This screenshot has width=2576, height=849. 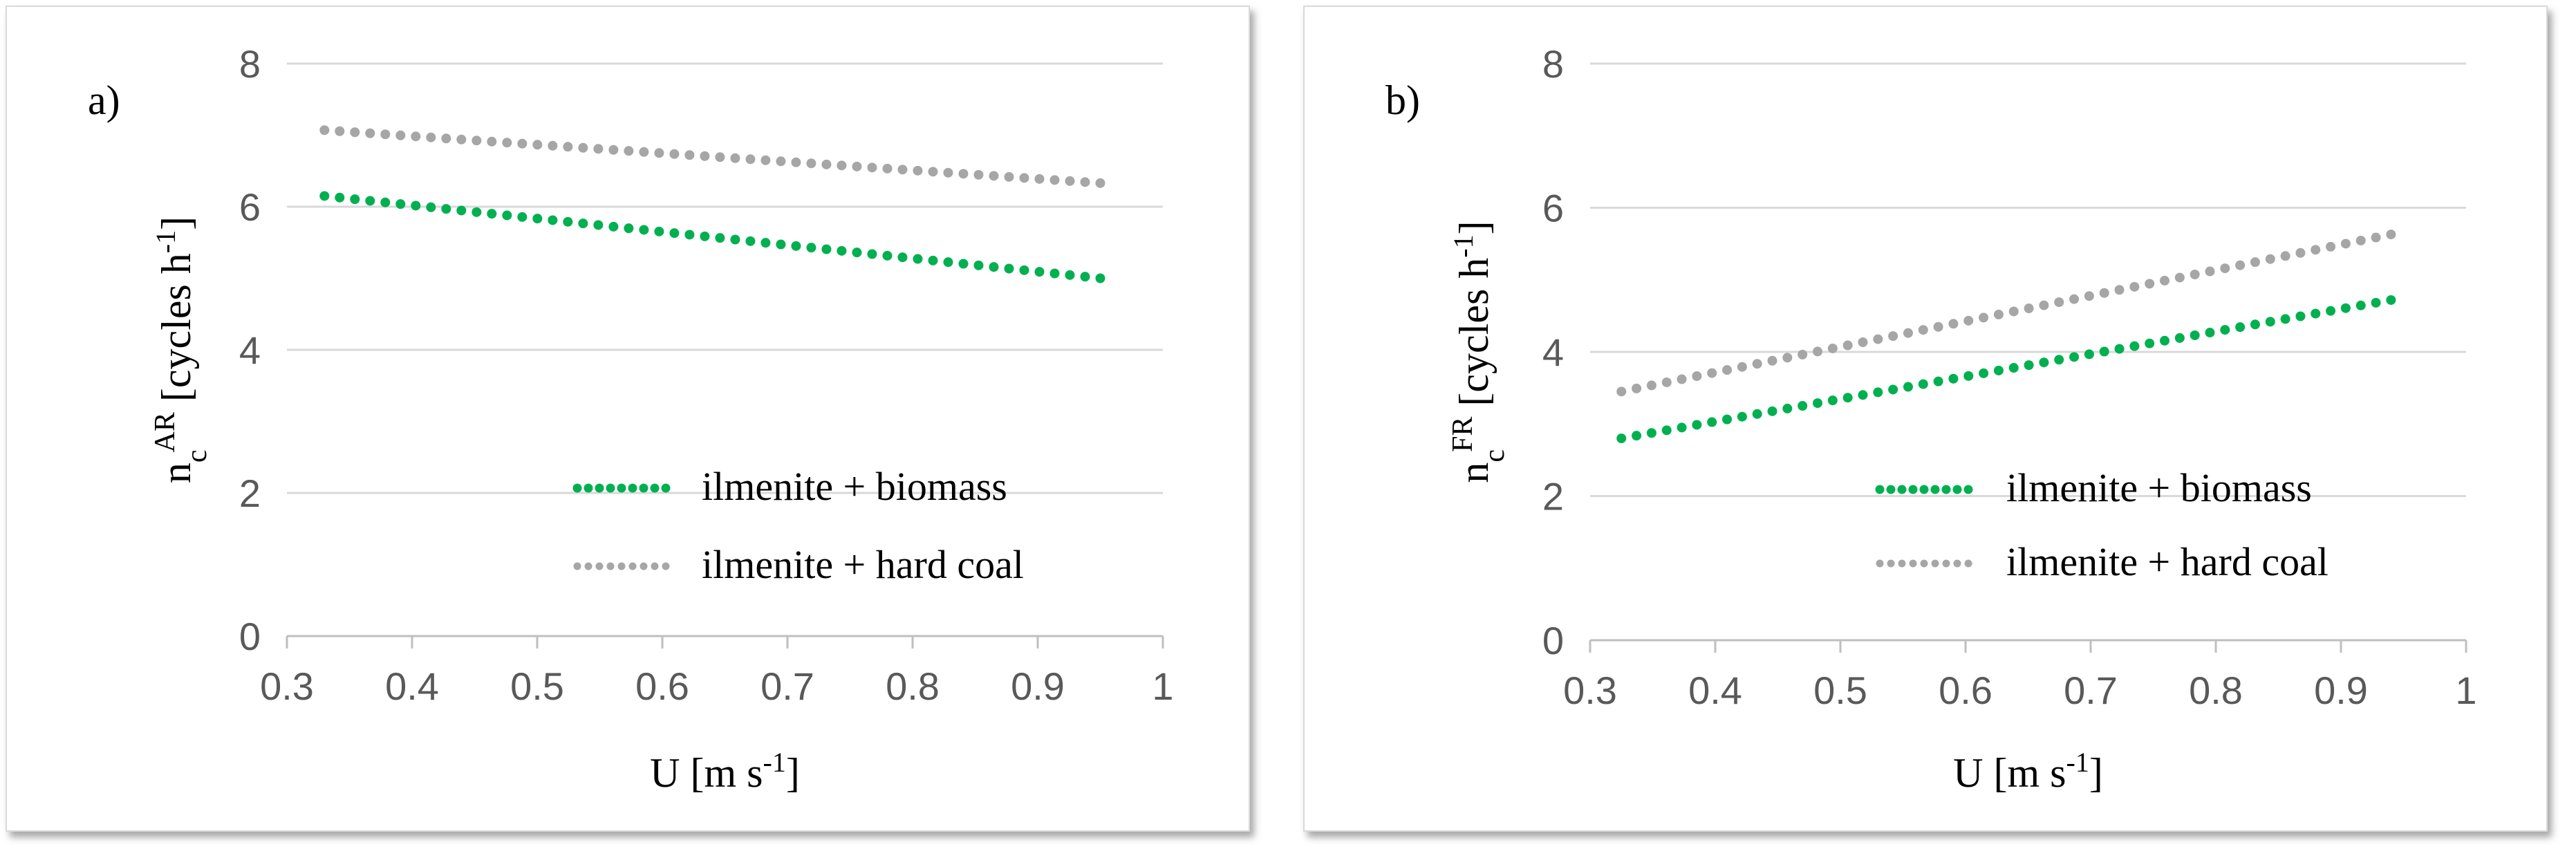 What do you see at coordinates (2159, 487) in the screenshot?
I see `legend-label: ilmenite + biomass` at bounding box center [2159, 487].